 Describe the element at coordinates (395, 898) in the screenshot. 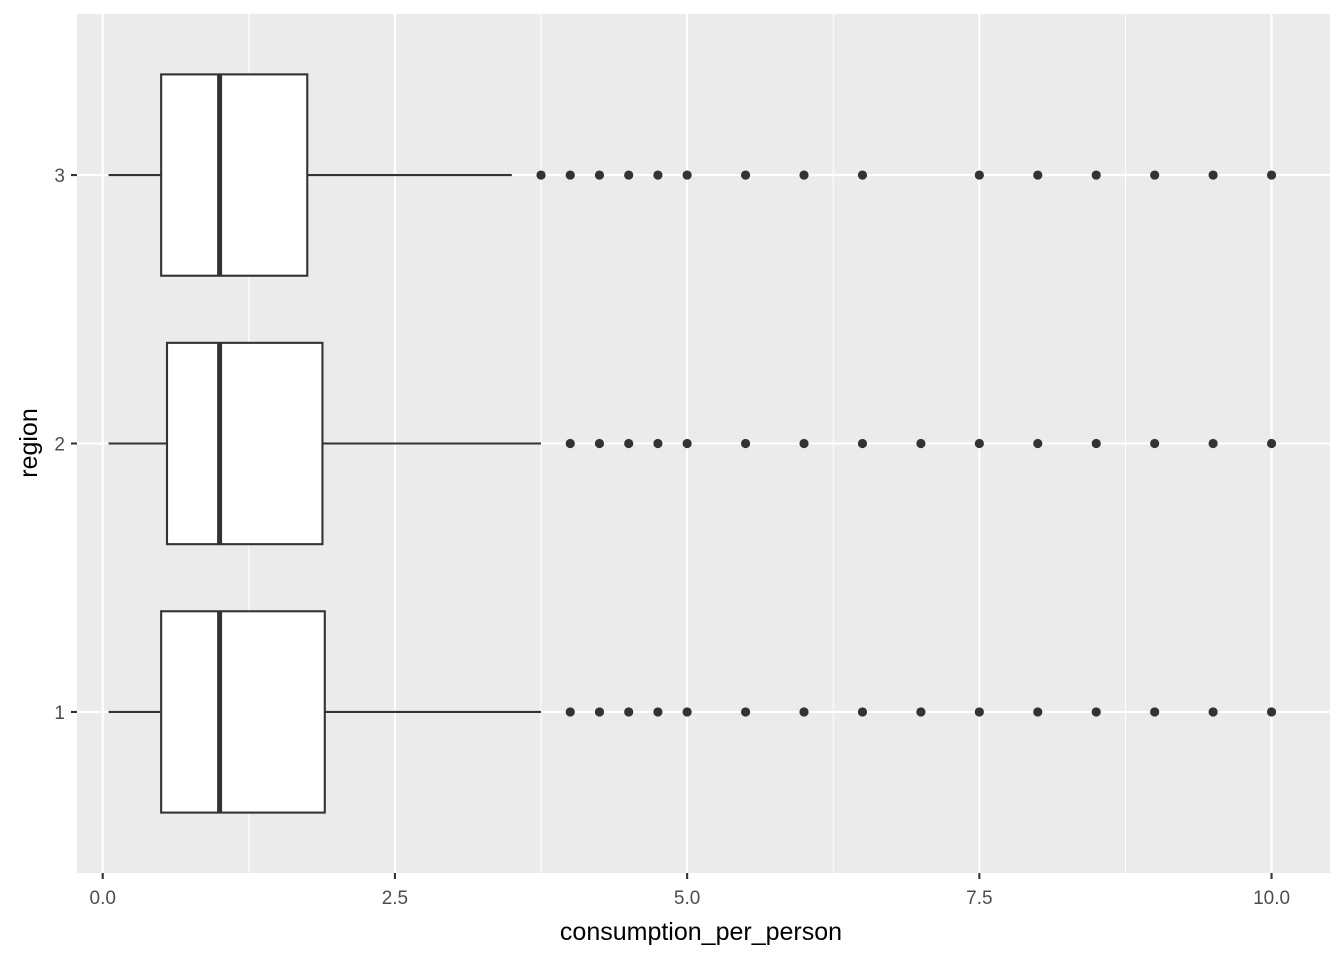

I see `x-tick-label: 2.5` at that location.